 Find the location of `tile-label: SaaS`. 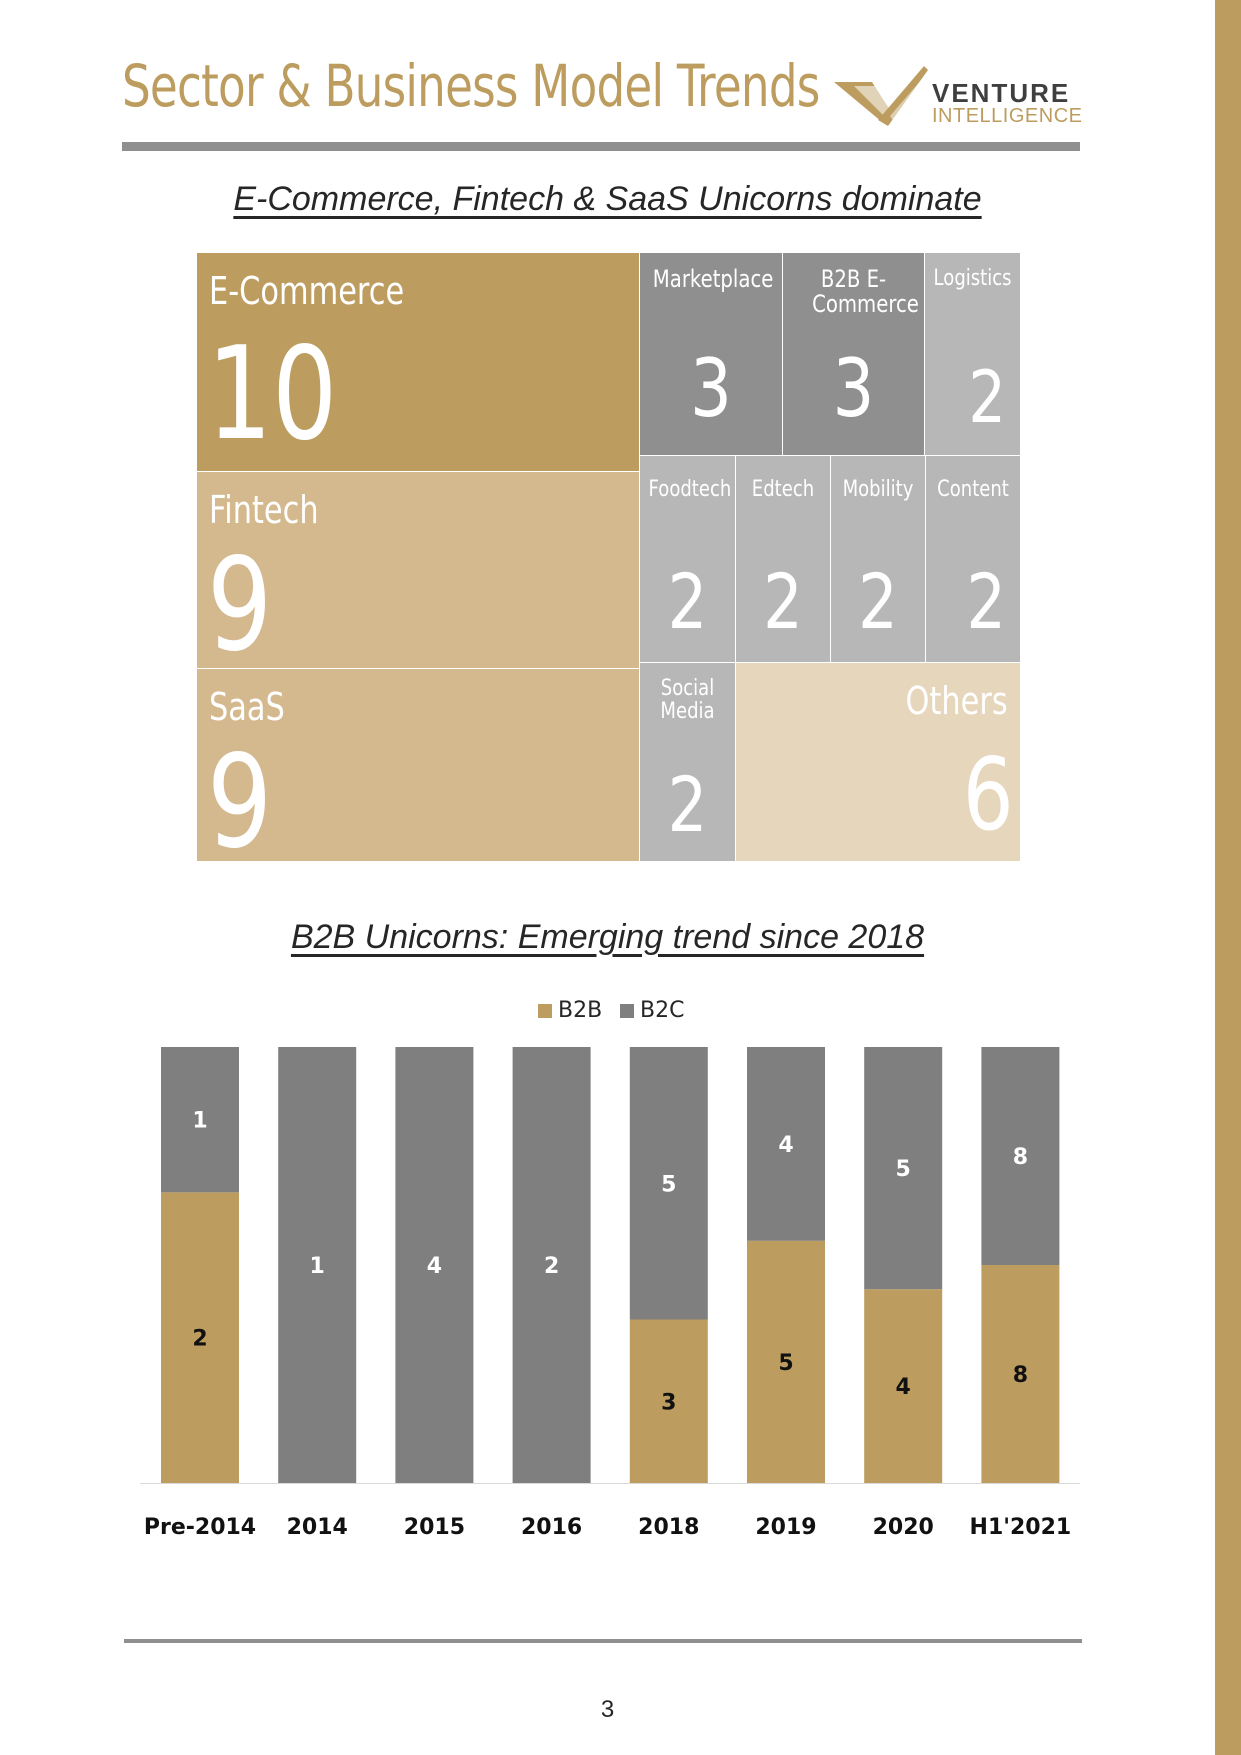

tile-label: SaaS is located at coordinates (247, 707).